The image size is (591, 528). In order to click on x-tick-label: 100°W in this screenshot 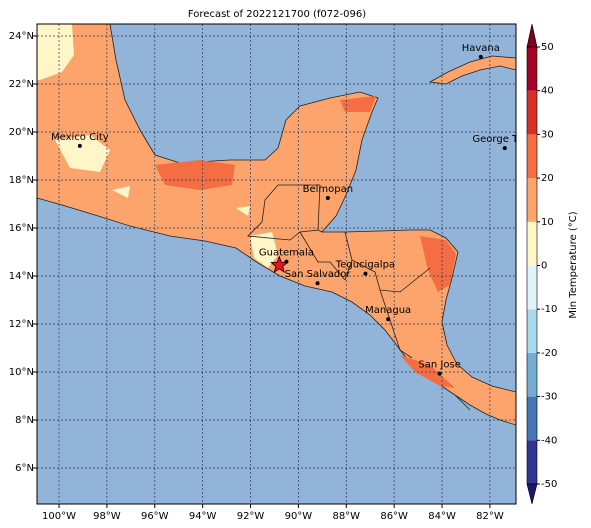, I will do `click(59, 516)`.